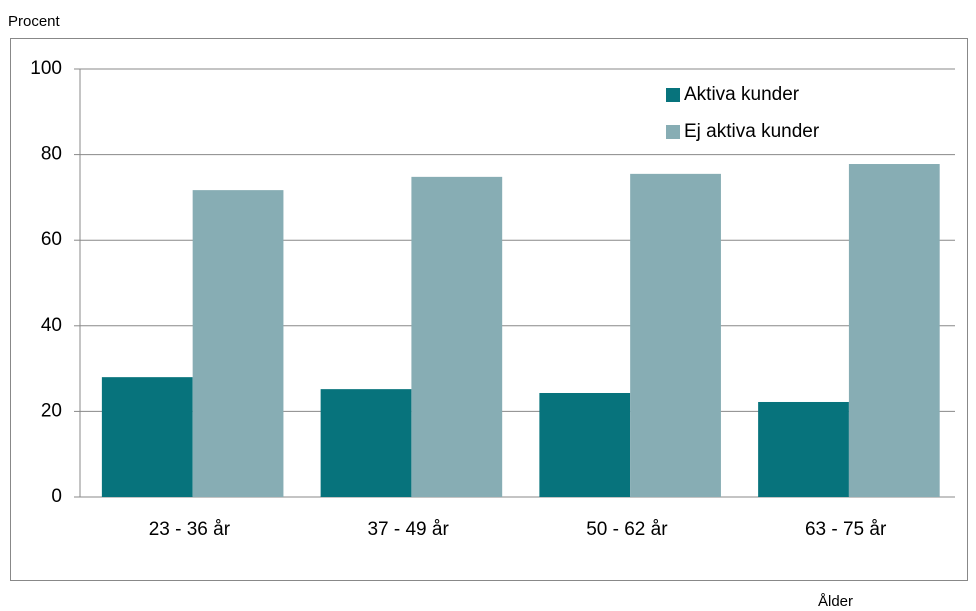  I want to click on legend-label: Ej aktiva kunder, so click(752, 131).